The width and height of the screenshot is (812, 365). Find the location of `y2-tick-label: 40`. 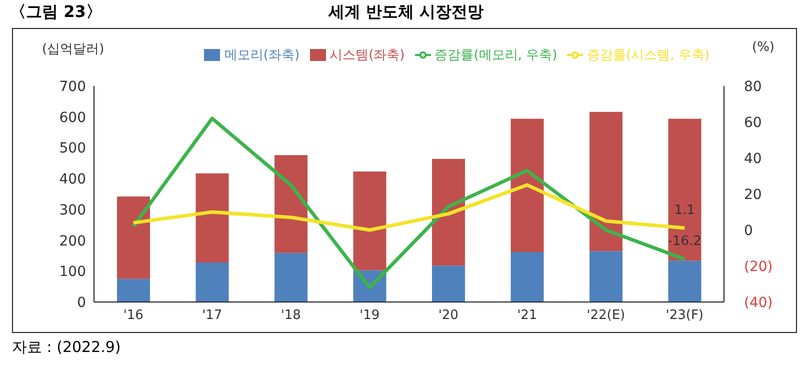

y2-tick-label: 40 is located at coordinates (753, 159).